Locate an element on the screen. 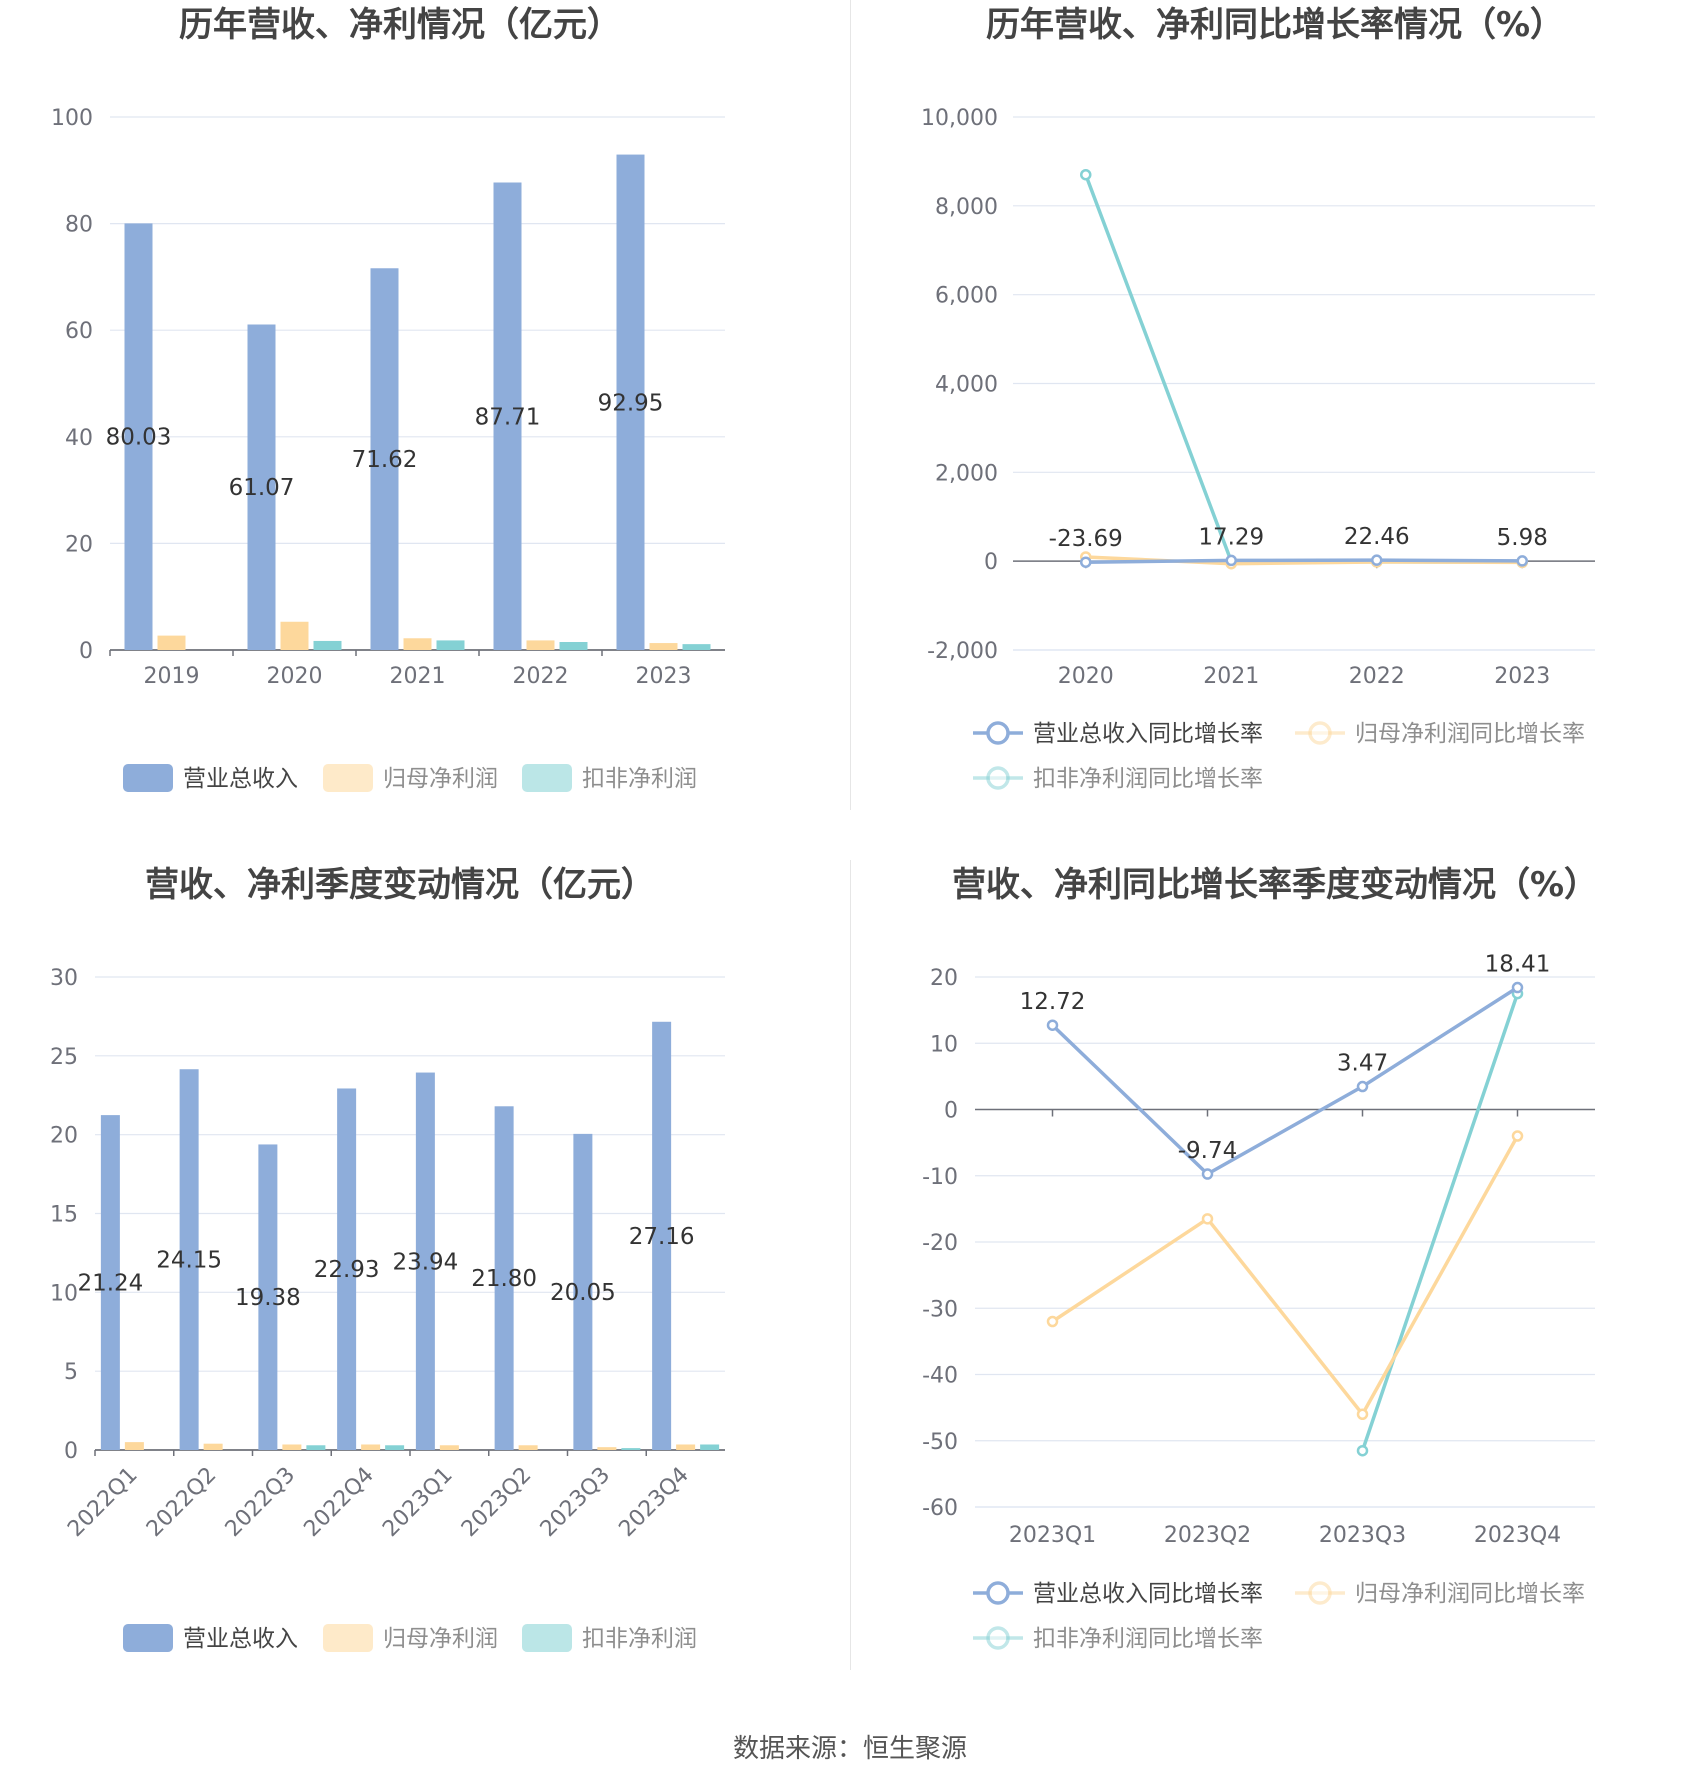  y-tick-label: 20 is located at coordinates (944, 978).